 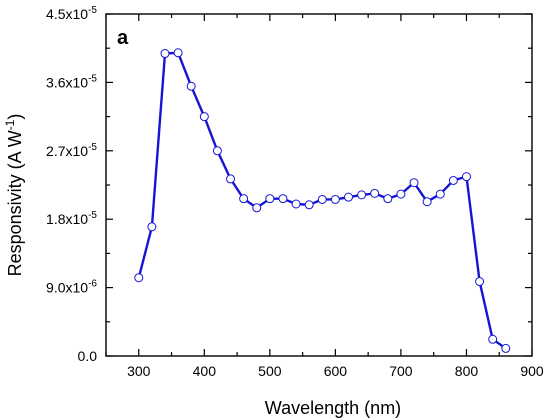 What do you see at coordinates (467, 371) in the screenshot?
I see `x-tick-label: 800` at bounding box center [467, 371].